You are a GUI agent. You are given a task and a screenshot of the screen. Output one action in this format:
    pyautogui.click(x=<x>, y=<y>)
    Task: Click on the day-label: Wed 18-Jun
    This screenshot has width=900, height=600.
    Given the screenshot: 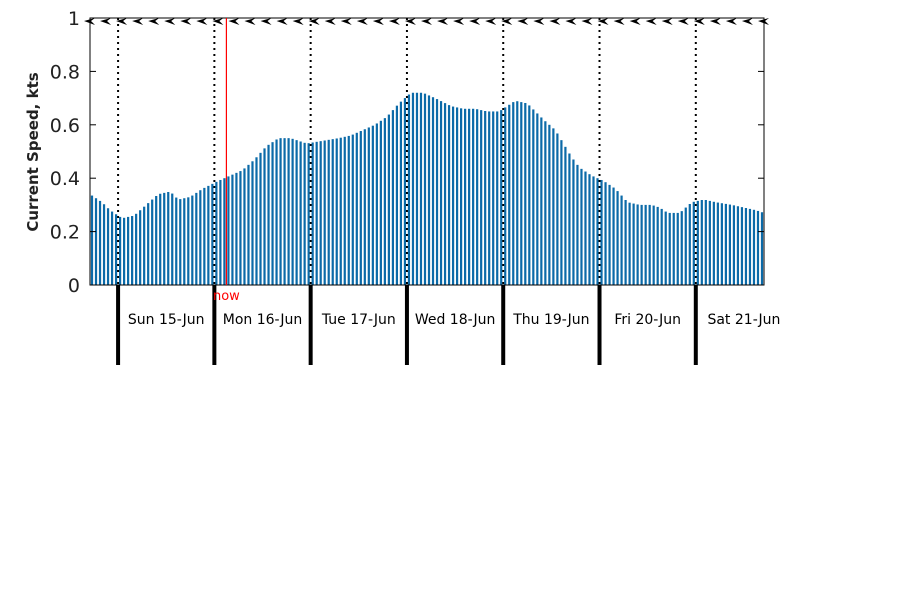 What is the action you would take?
    pyautogui.click(x=455, y=320)
    